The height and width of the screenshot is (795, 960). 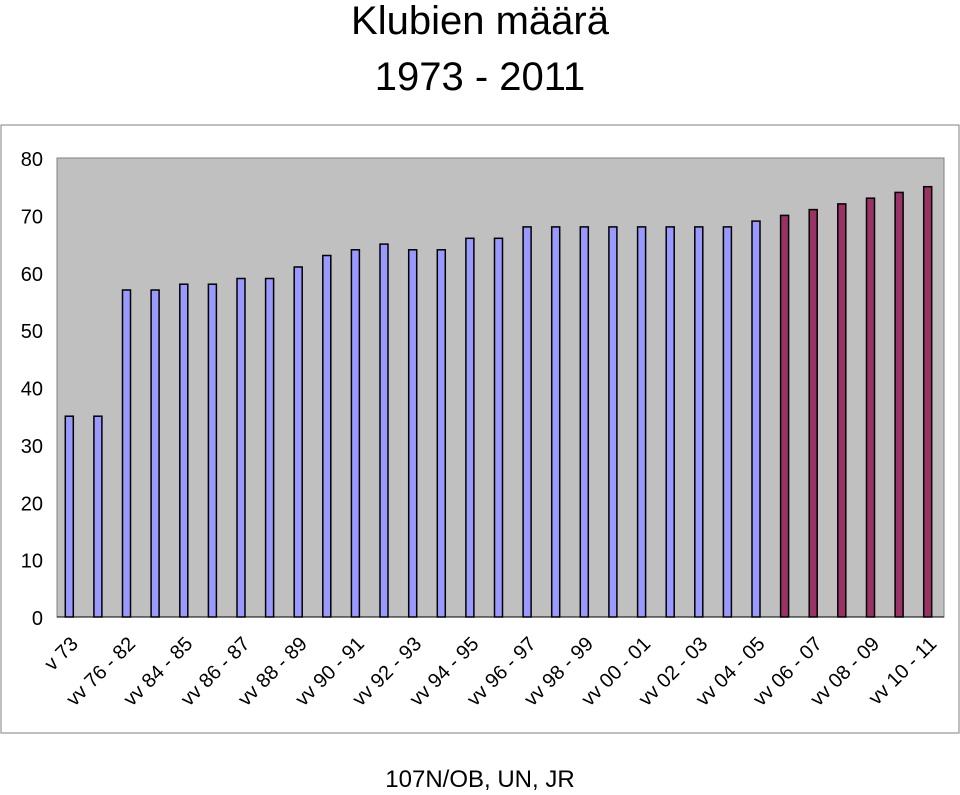 I want to click on y-tick-label: 50, so click(x=32, y=332).